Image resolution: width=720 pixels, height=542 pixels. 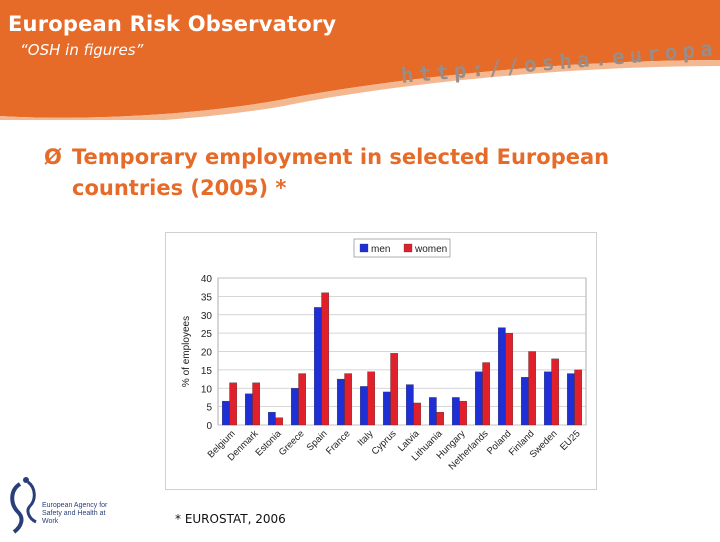 What do you see at coordinates (338, 442) in the screenshot?
I see `x-tick-label: France` at bounding box center [338, 442].